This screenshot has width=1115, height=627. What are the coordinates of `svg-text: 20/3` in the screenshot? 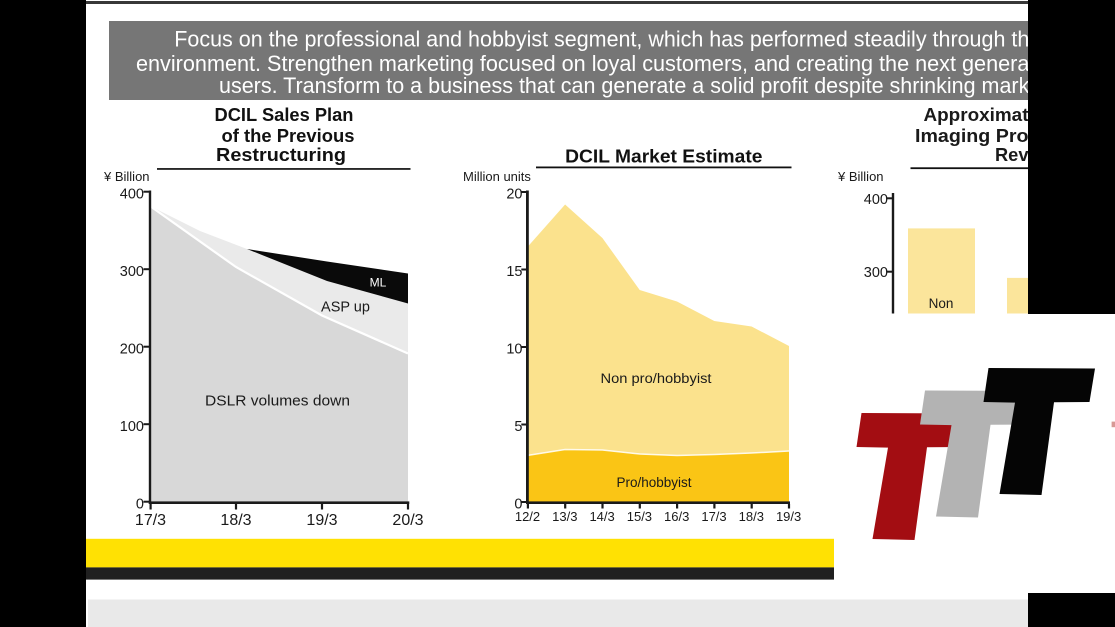 It's located at (407, 520).